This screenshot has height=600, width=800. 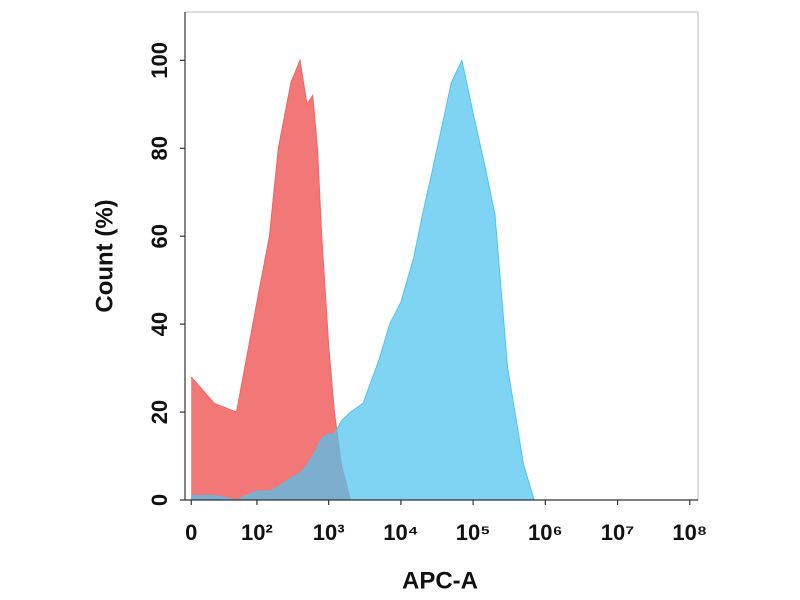 I want to click on x-tick-label: 10², so click(x=257, y=532).